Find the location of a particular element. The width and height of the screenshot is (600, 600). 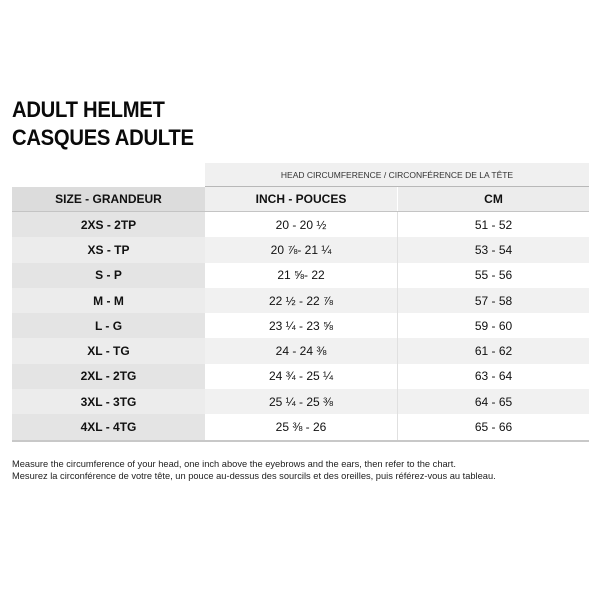

inch-cell: 20 ⅞- 21 ¼ is located at coordinates (301, 250).